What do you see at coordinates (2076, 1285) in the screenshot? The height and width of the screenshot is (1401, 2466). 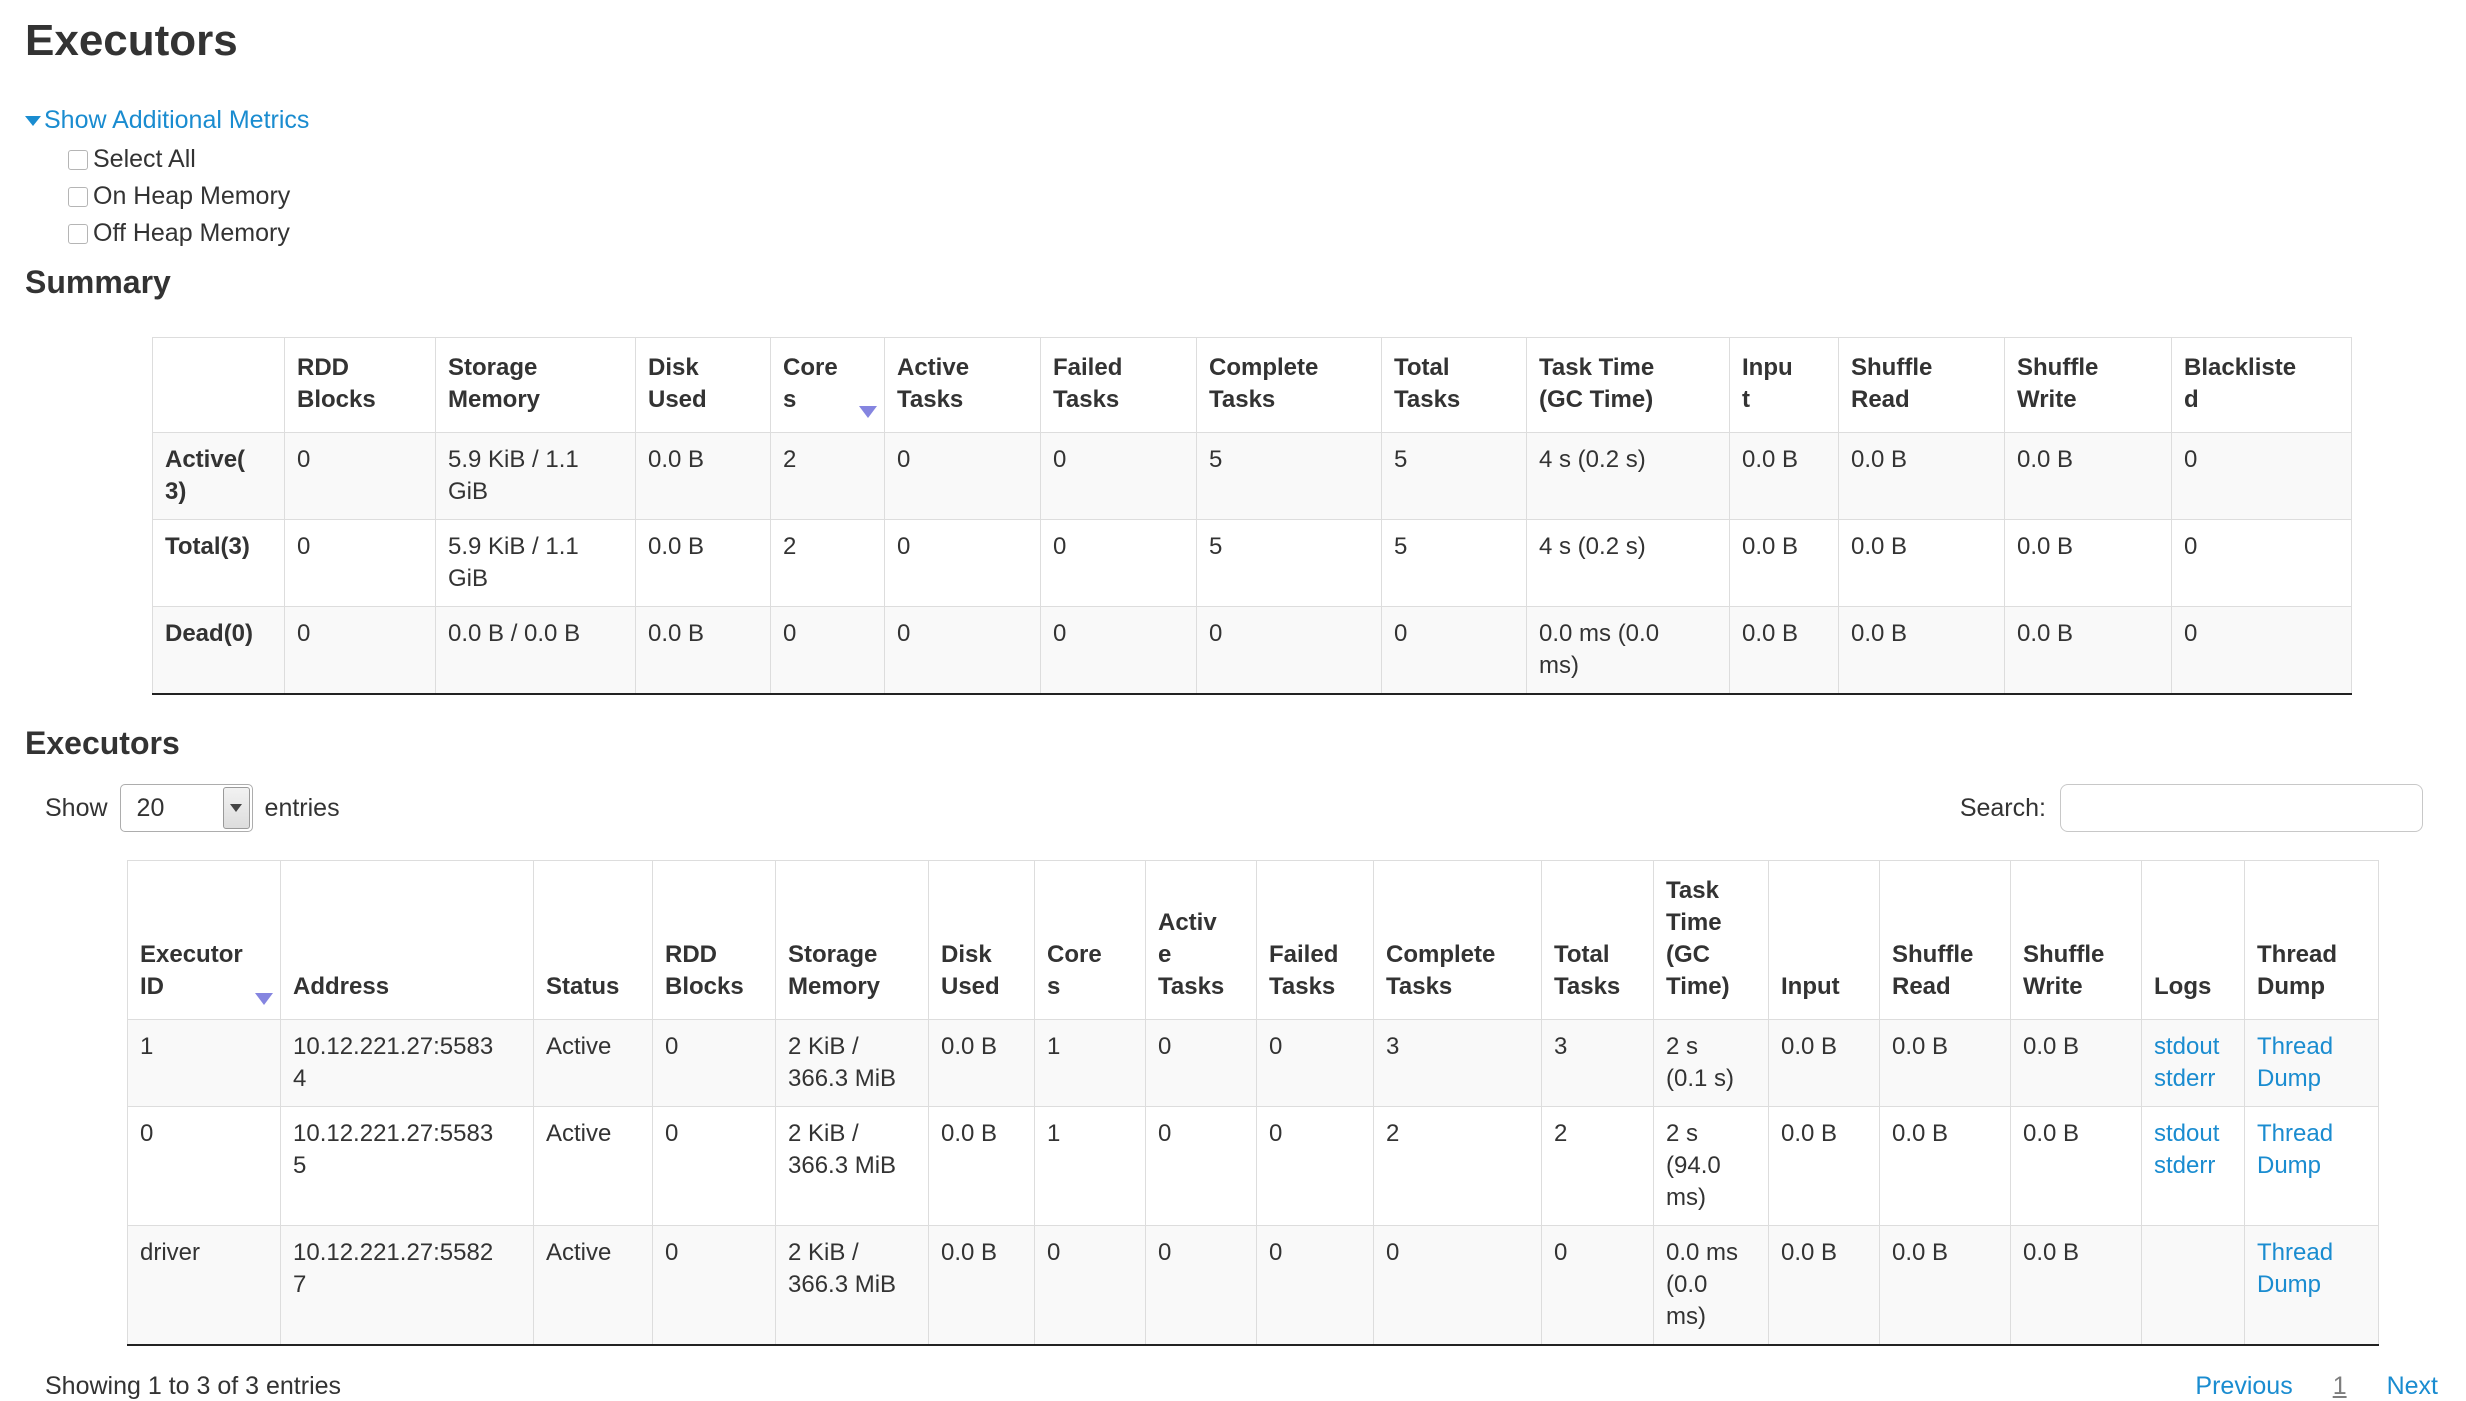 I see `executor-cell-shuffle-write: 0.0 B` at bounding box center [2076, 1285].